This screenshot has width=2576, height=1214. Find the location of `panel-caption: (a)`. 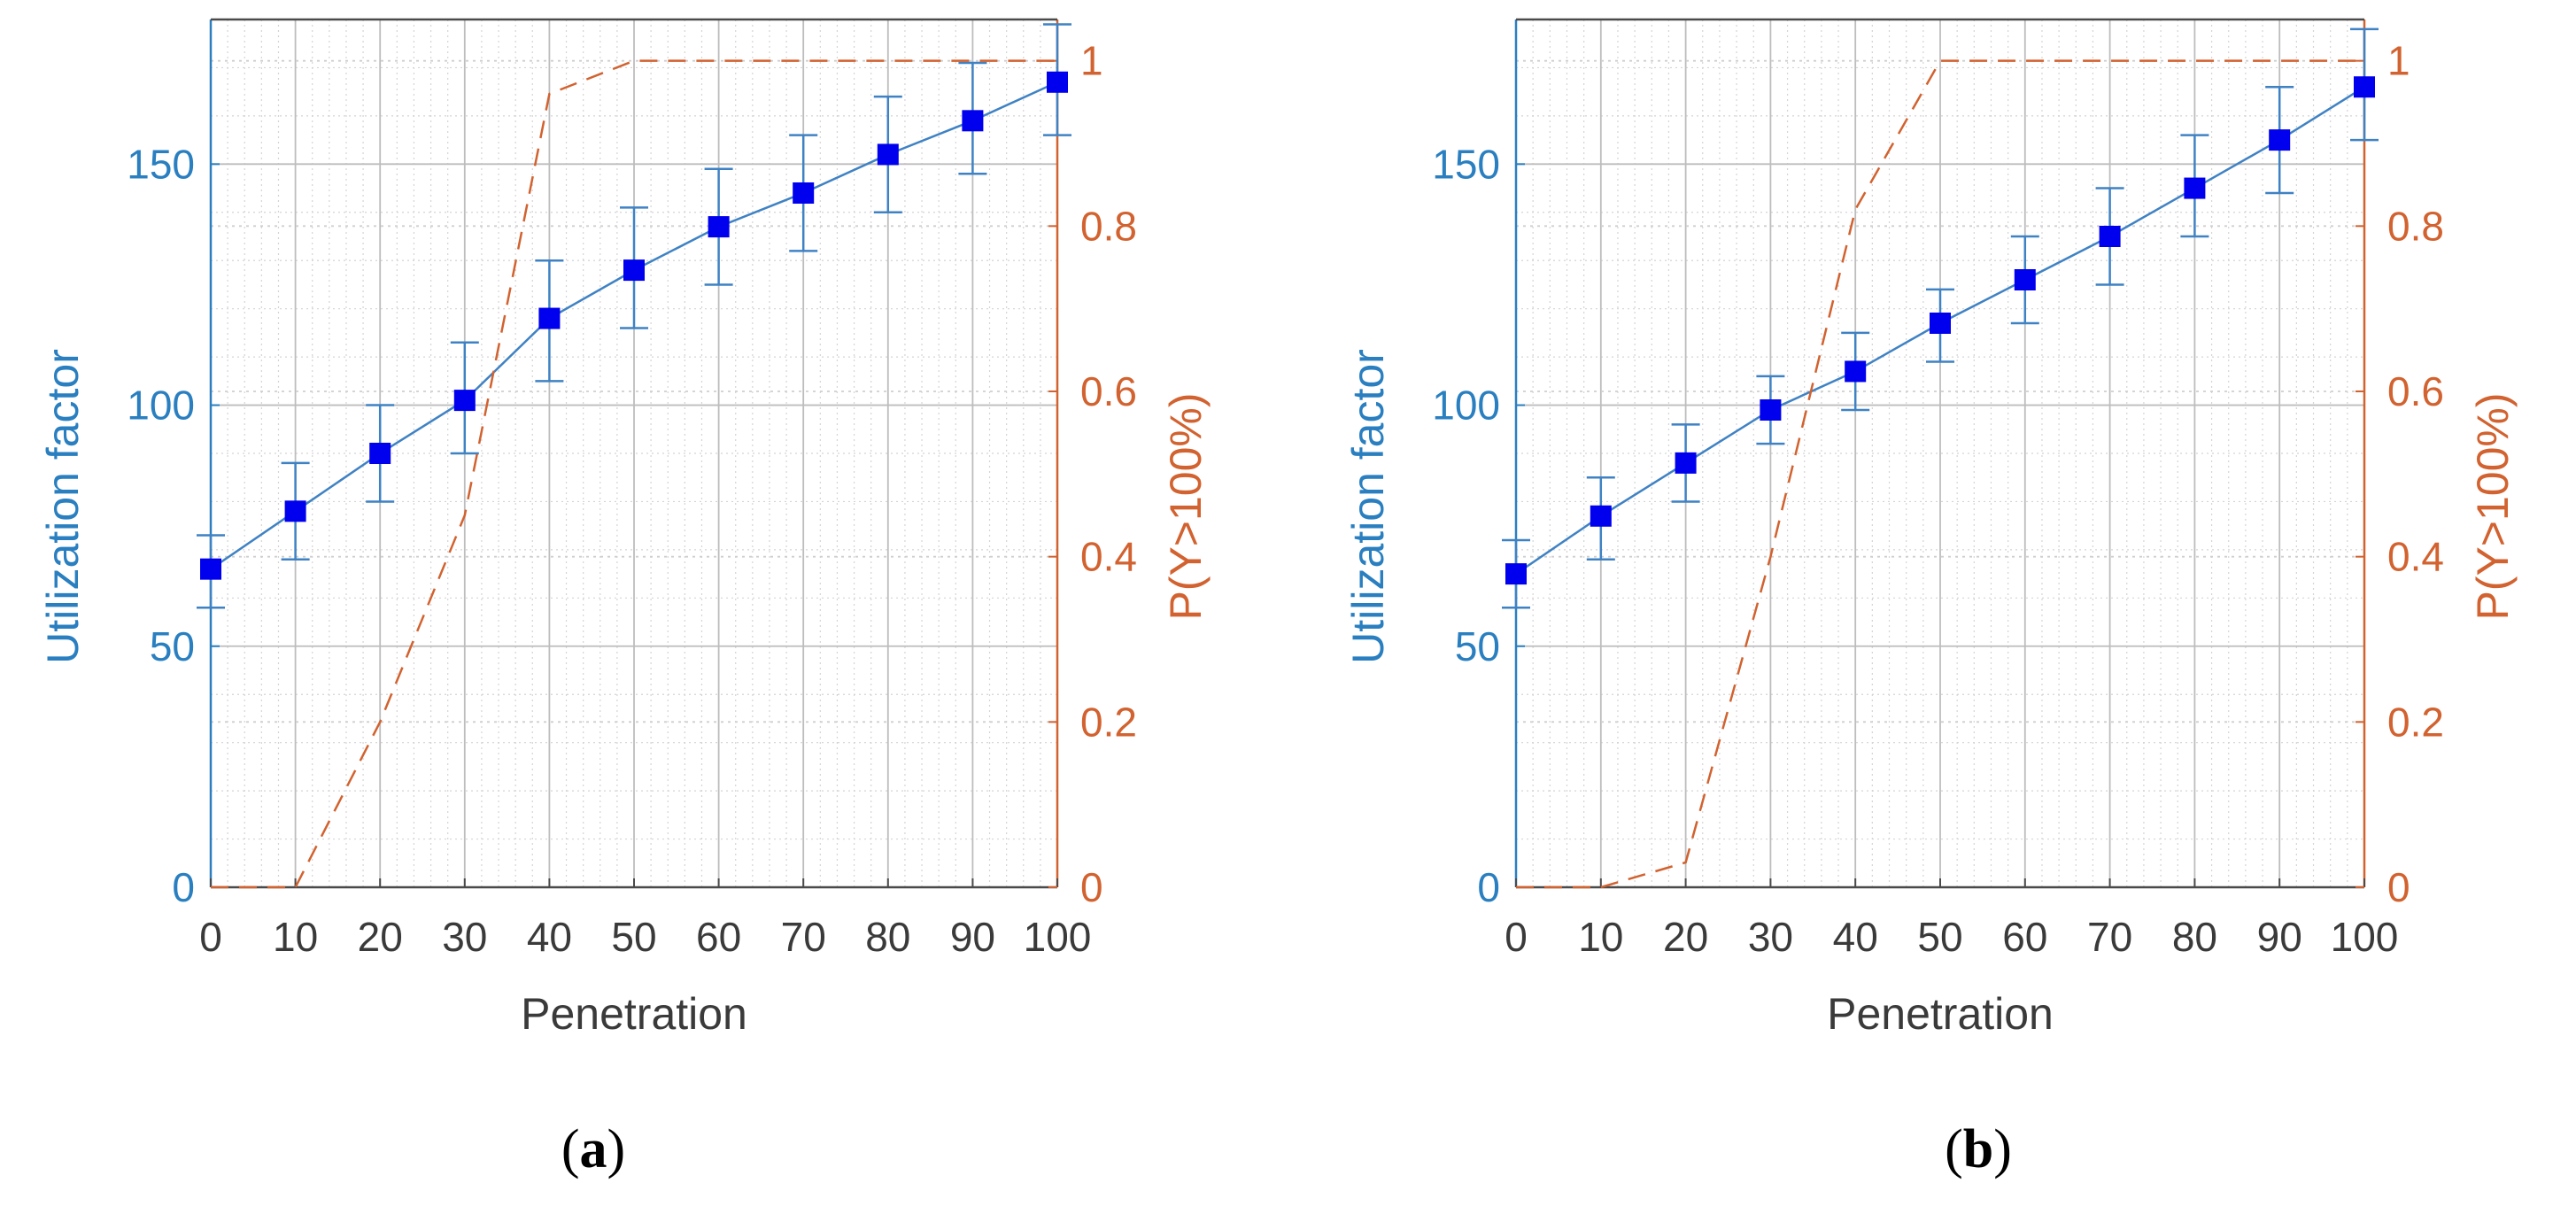

panel-caption: (a) is located at coordinates (593, 1149).